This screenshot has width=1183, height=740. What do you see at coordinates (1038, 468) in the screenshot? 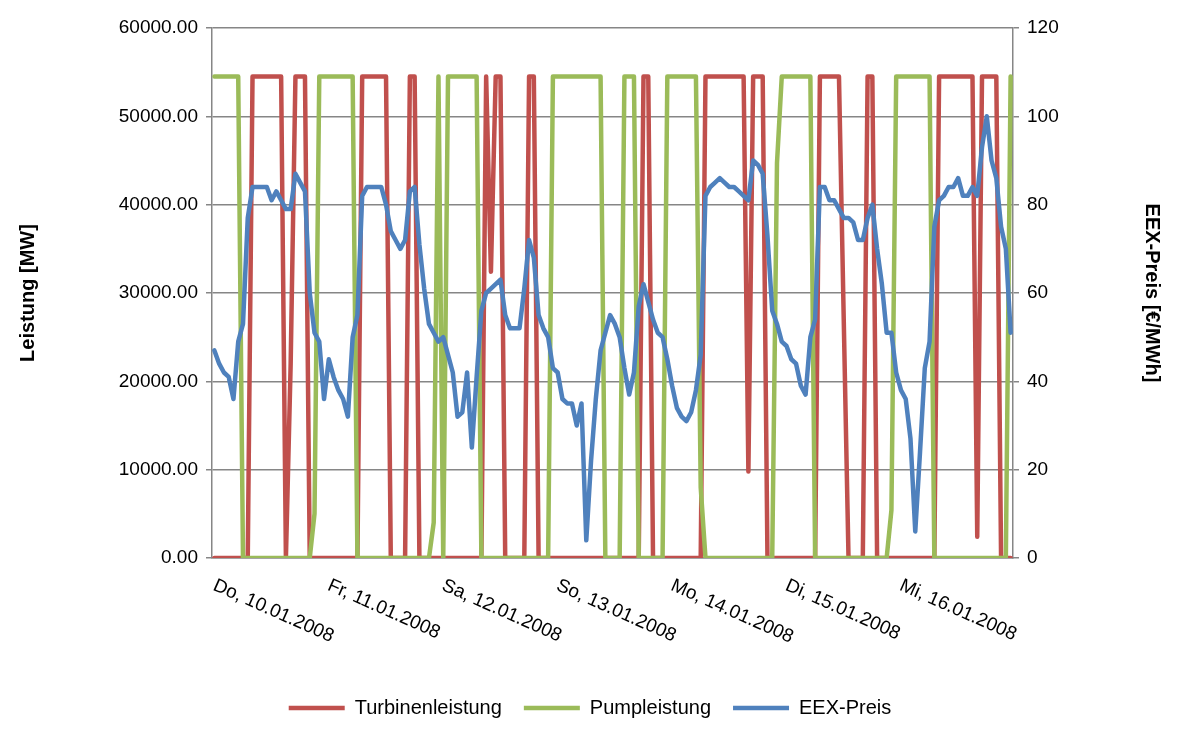
I see `y2-tick-label: 20` at bounding box center [1038, 468].